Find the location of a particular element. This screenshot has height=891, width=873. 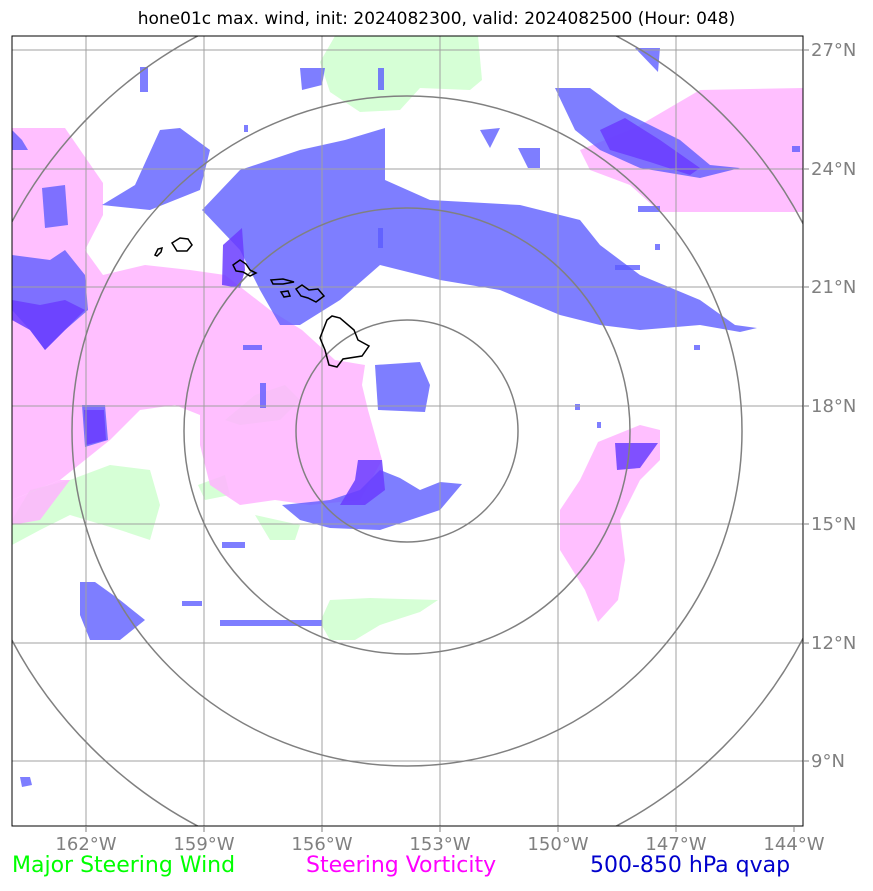

island-molokai is located at coordinates (282, 281).